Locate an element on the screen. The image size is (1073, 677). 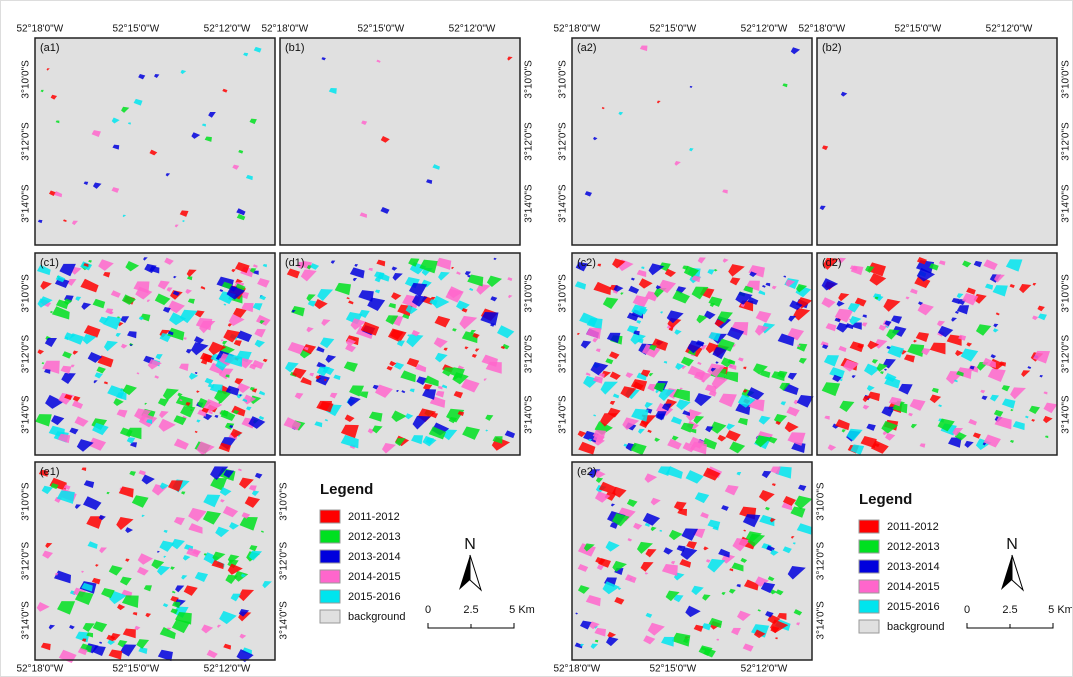
legend-label: 2011-2012 is located at coordinates (913, 527).